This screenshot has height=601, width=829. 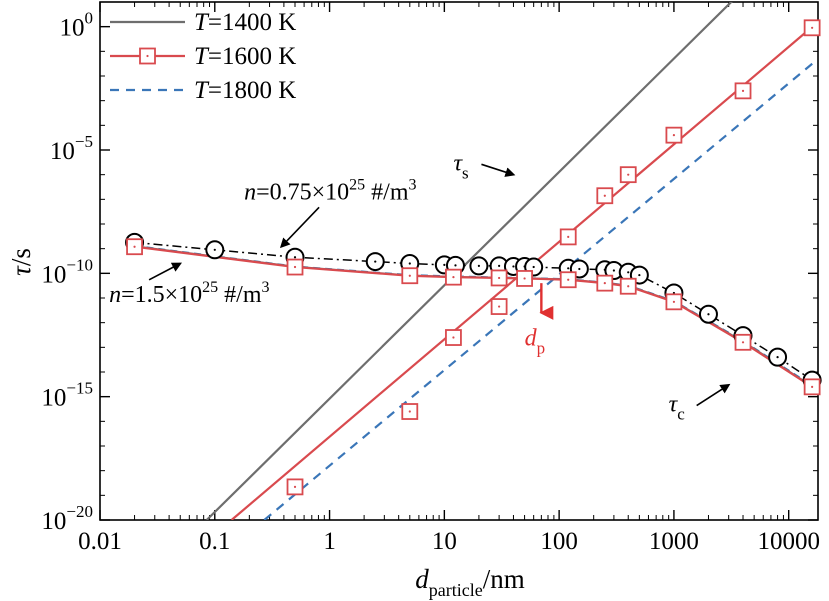 What do you see at coordinates (147, 56) in the screenshot?
I see `legend-marker-dot-s1600` at bounding box center [147, 56].